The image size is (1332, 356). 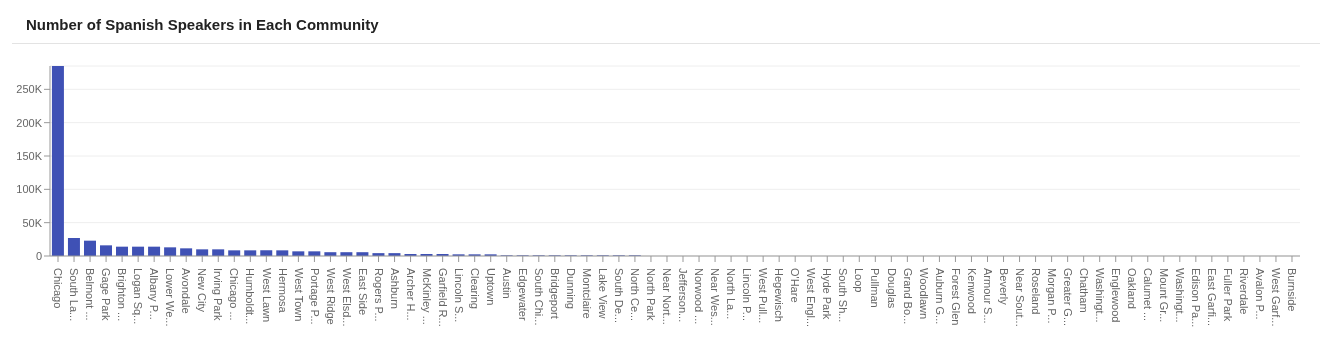 I want to click on x-tick-label: Beverly, so click(x=1003, y=287).